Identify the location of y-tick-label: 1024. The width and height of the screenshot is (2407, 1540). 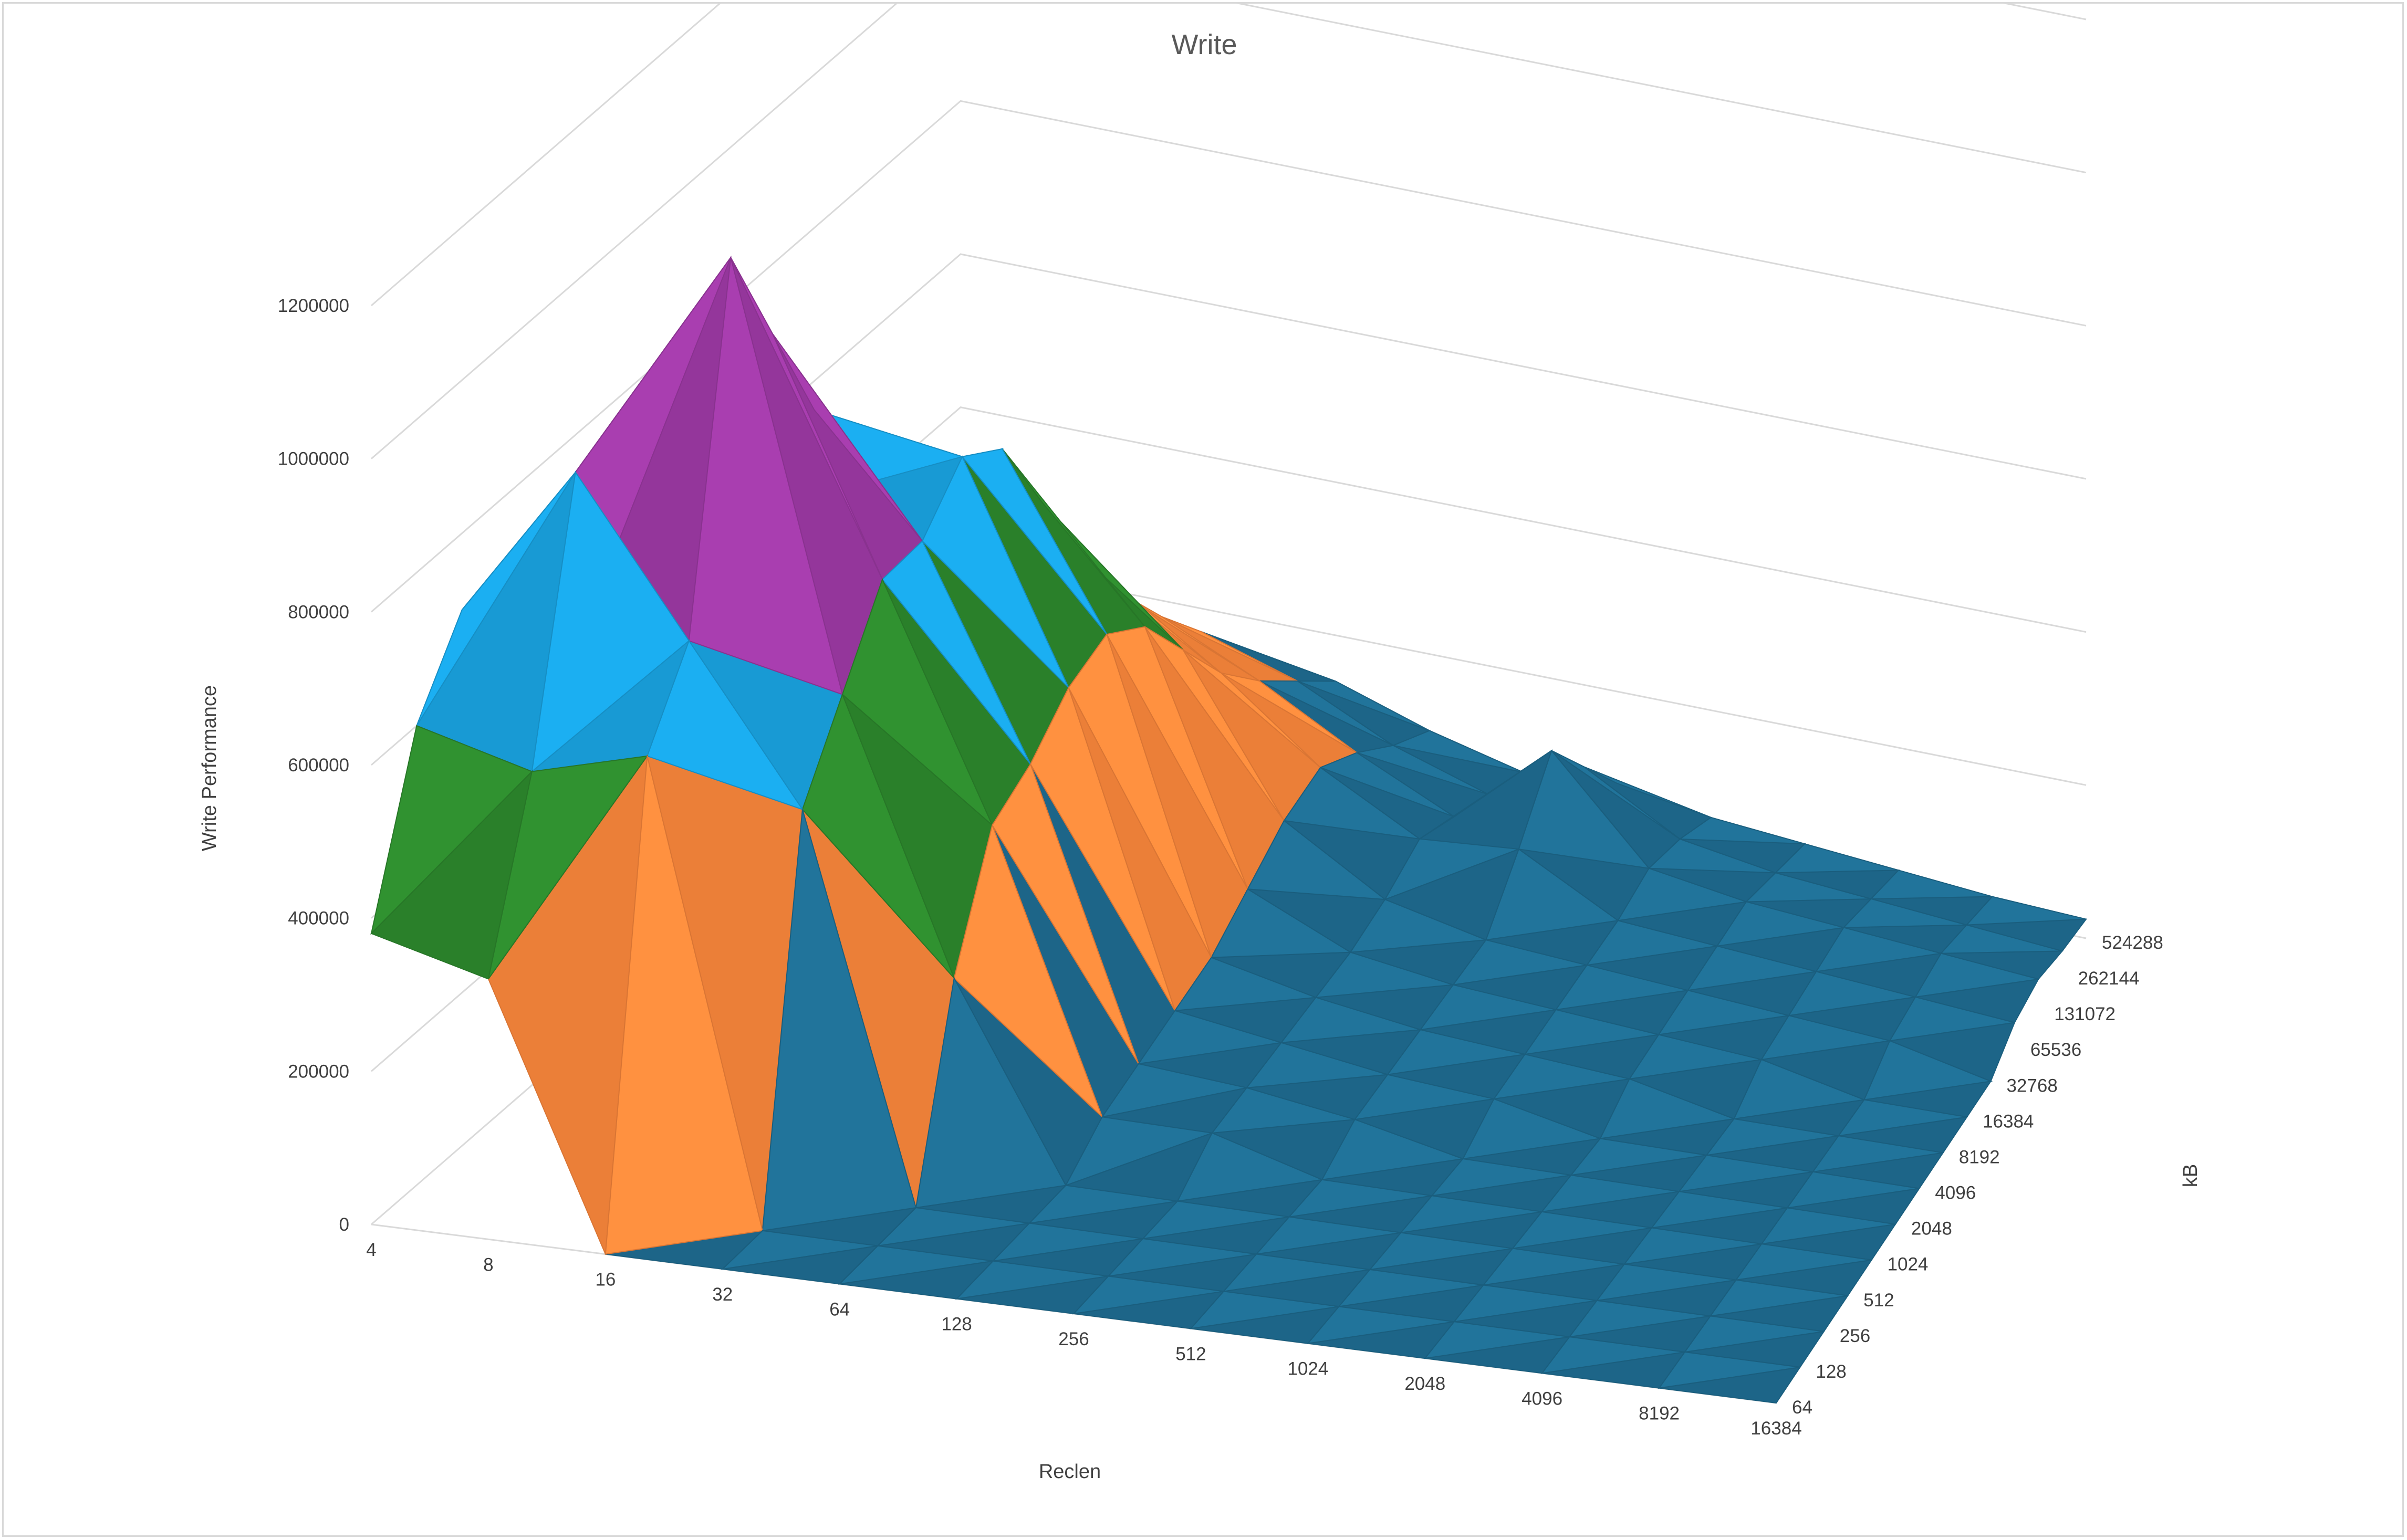
(1908, 1264).